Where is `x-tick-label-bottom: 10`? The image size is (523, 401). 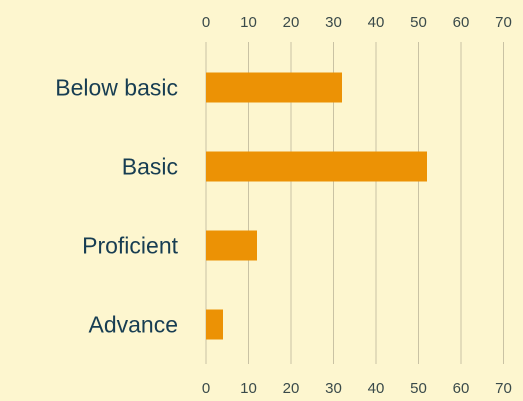
x-tick-label-bottom: 10 is located at coordinates (248, 388).